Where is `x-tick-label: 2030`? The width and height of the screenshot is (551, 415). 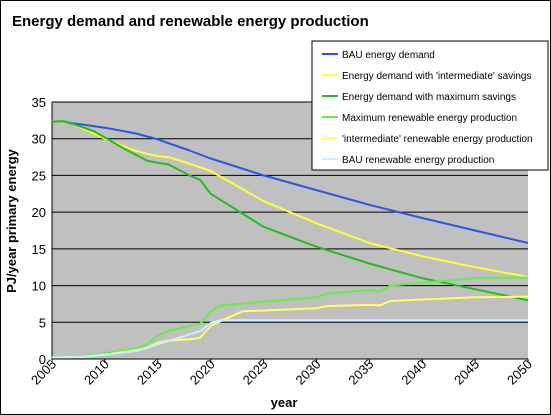 x-tick-label: 2030 is located at coordinates (308, 372).